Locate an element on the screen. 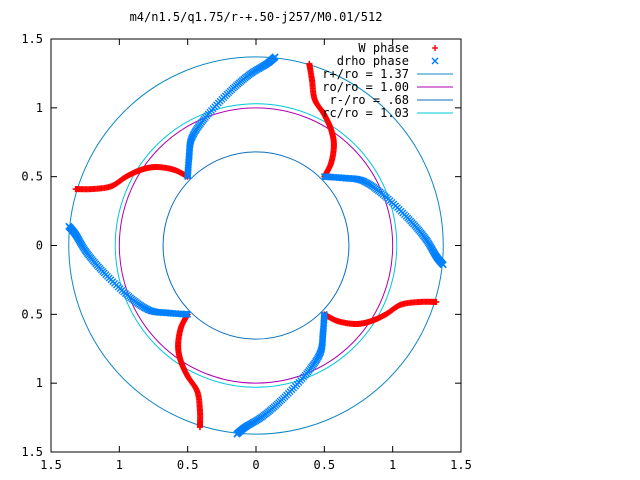 This screenshot has height=480, width=640. legend-entry: ro/ro = 1.00 is located at coordinates (387, 87).